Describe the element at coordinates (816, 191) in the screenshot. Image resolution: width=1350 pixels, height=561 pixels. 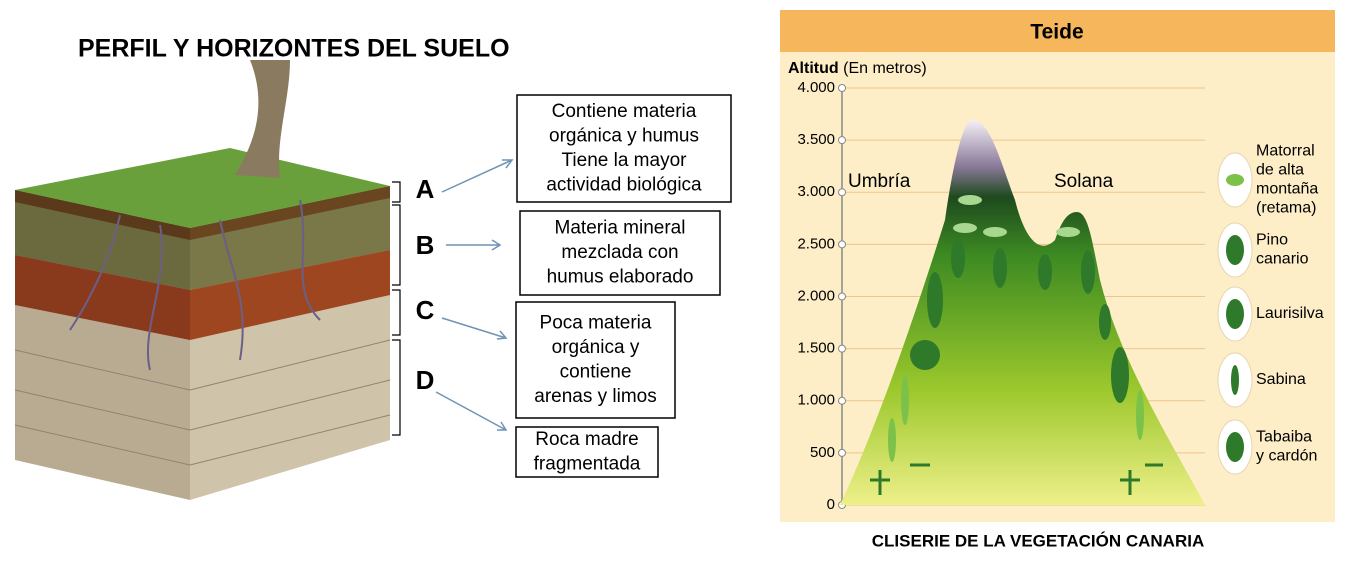
I see `y-tick-label: 3.000` at that location.